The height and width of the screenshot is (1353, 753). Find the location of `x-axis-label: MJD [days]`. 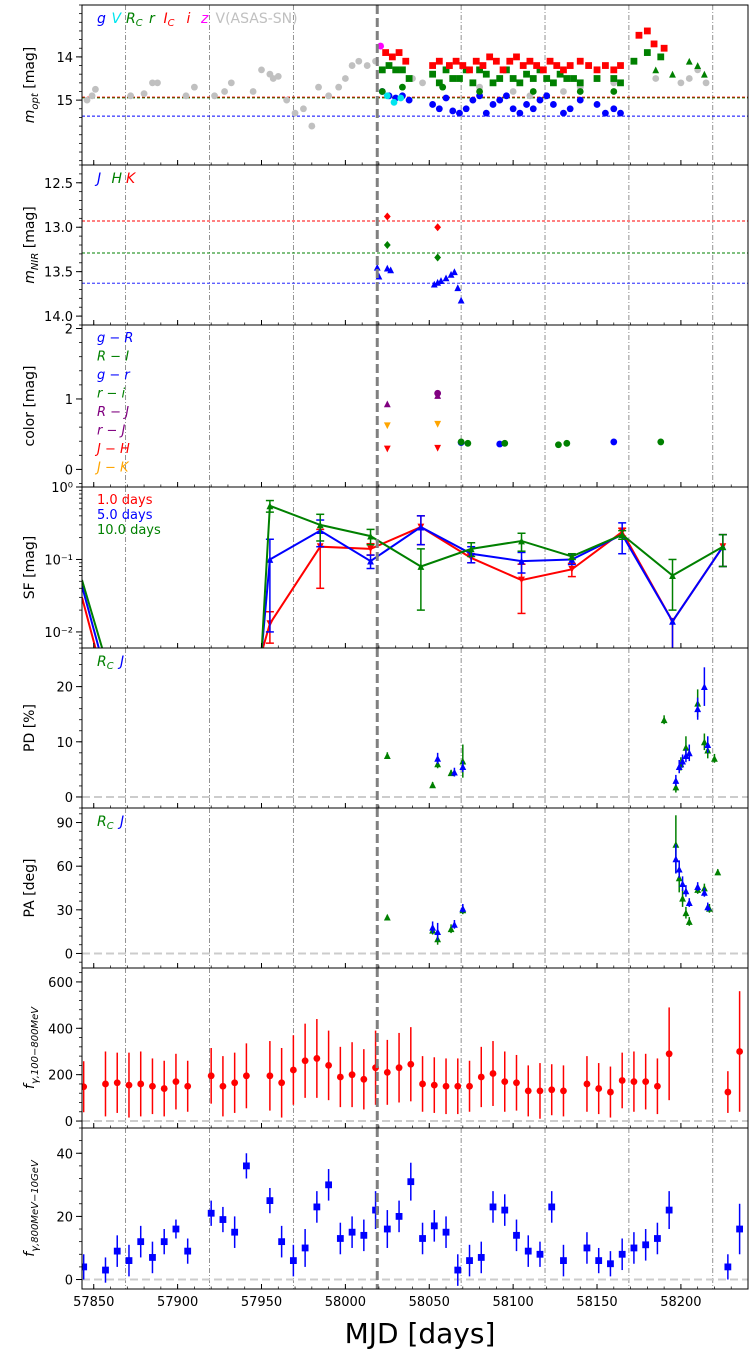

x-axis-label: MJD [days] is located at coordinates (420, 1333).